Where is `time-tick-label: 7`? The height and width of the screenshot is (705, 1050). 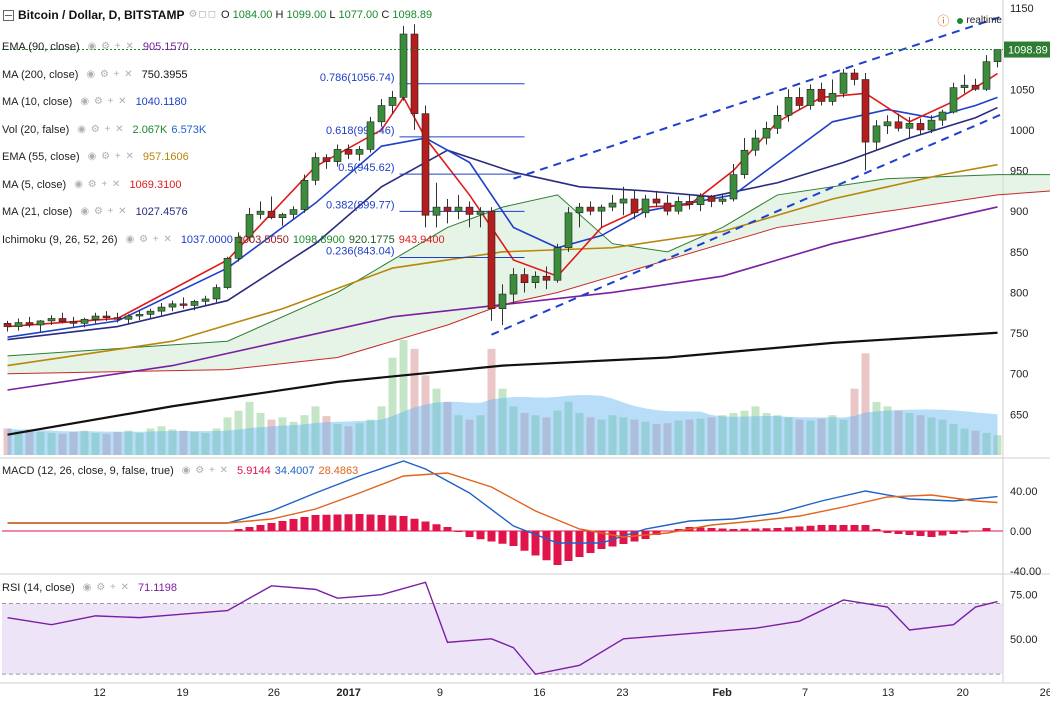
time-tick-label: 7 is located at coordinates (805, 693).